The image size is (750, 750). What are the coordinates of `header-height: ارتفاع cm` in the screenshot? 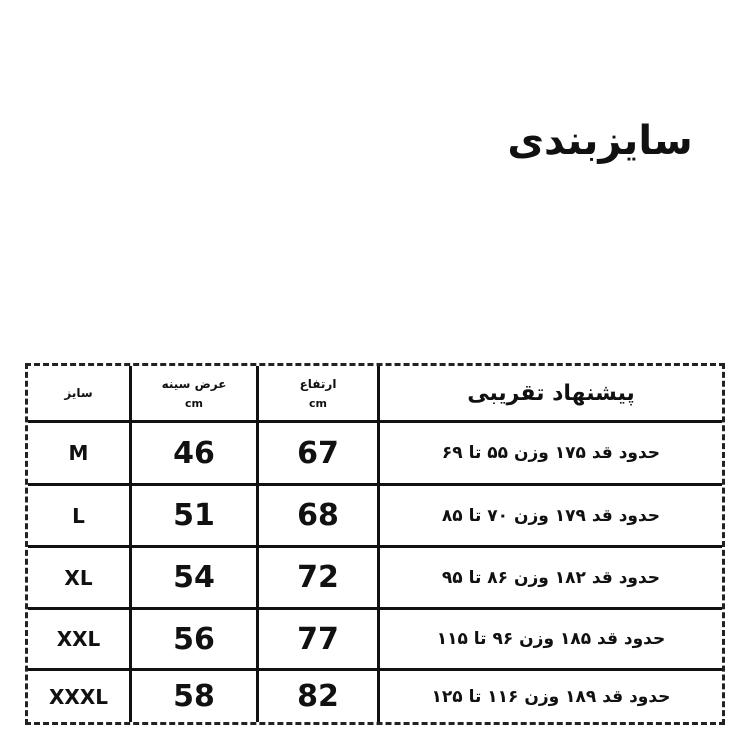 It's located at (319, 393).